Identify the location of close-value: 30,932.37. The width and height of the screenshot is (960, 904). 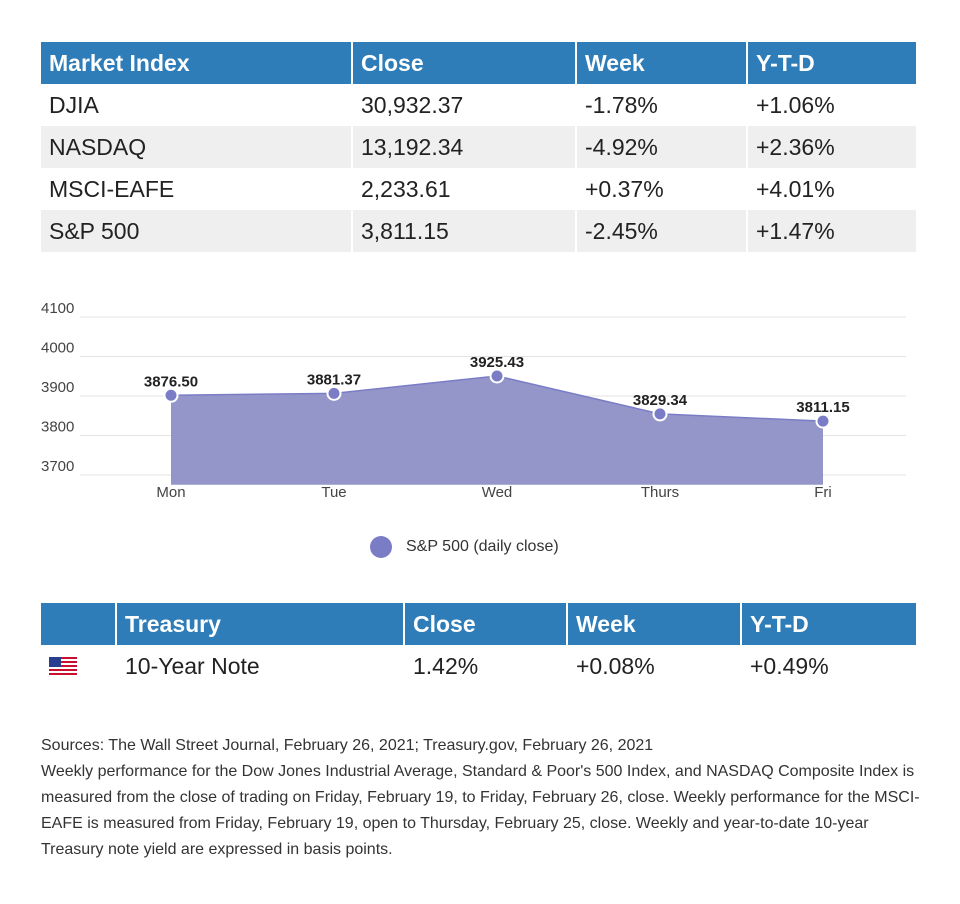
(412, 104).